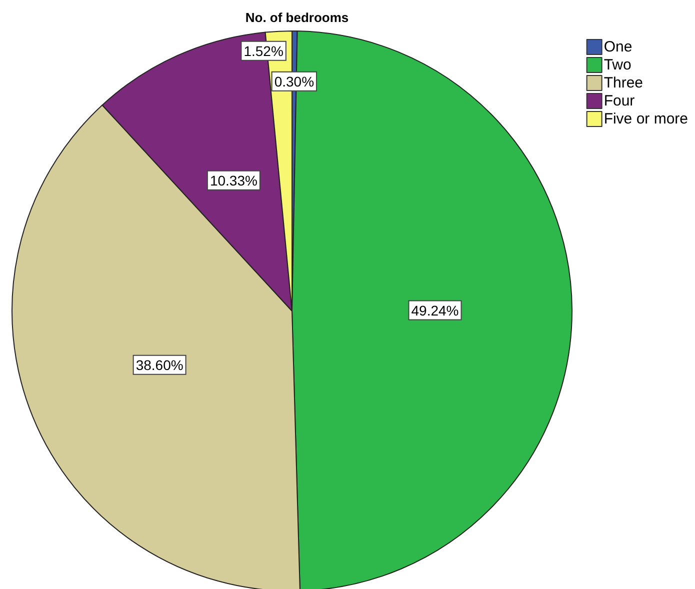 The image size is (695, 589). Describe the element at coordinates (618, 65) in the screenshot. I see `legend-label: Two` at that location.